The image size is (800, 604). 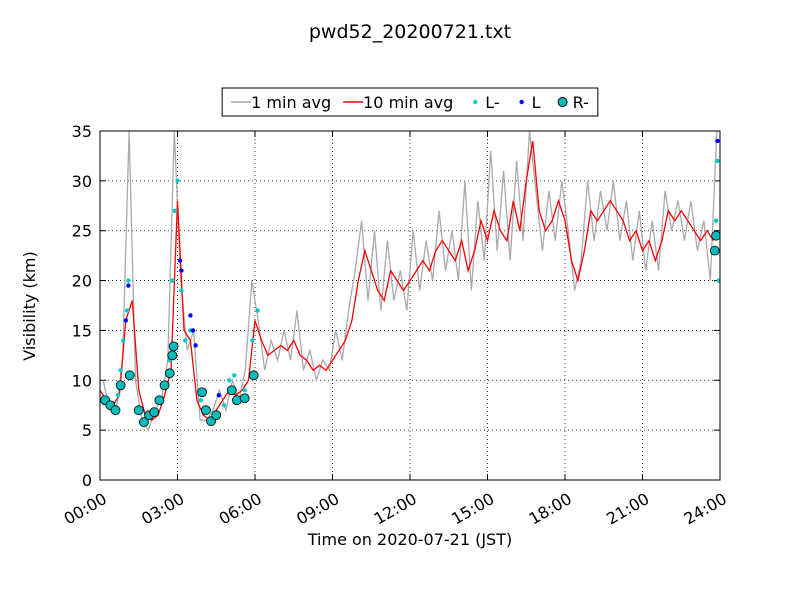 I want to click on legend-label: L-, so click(x=492, y=102).